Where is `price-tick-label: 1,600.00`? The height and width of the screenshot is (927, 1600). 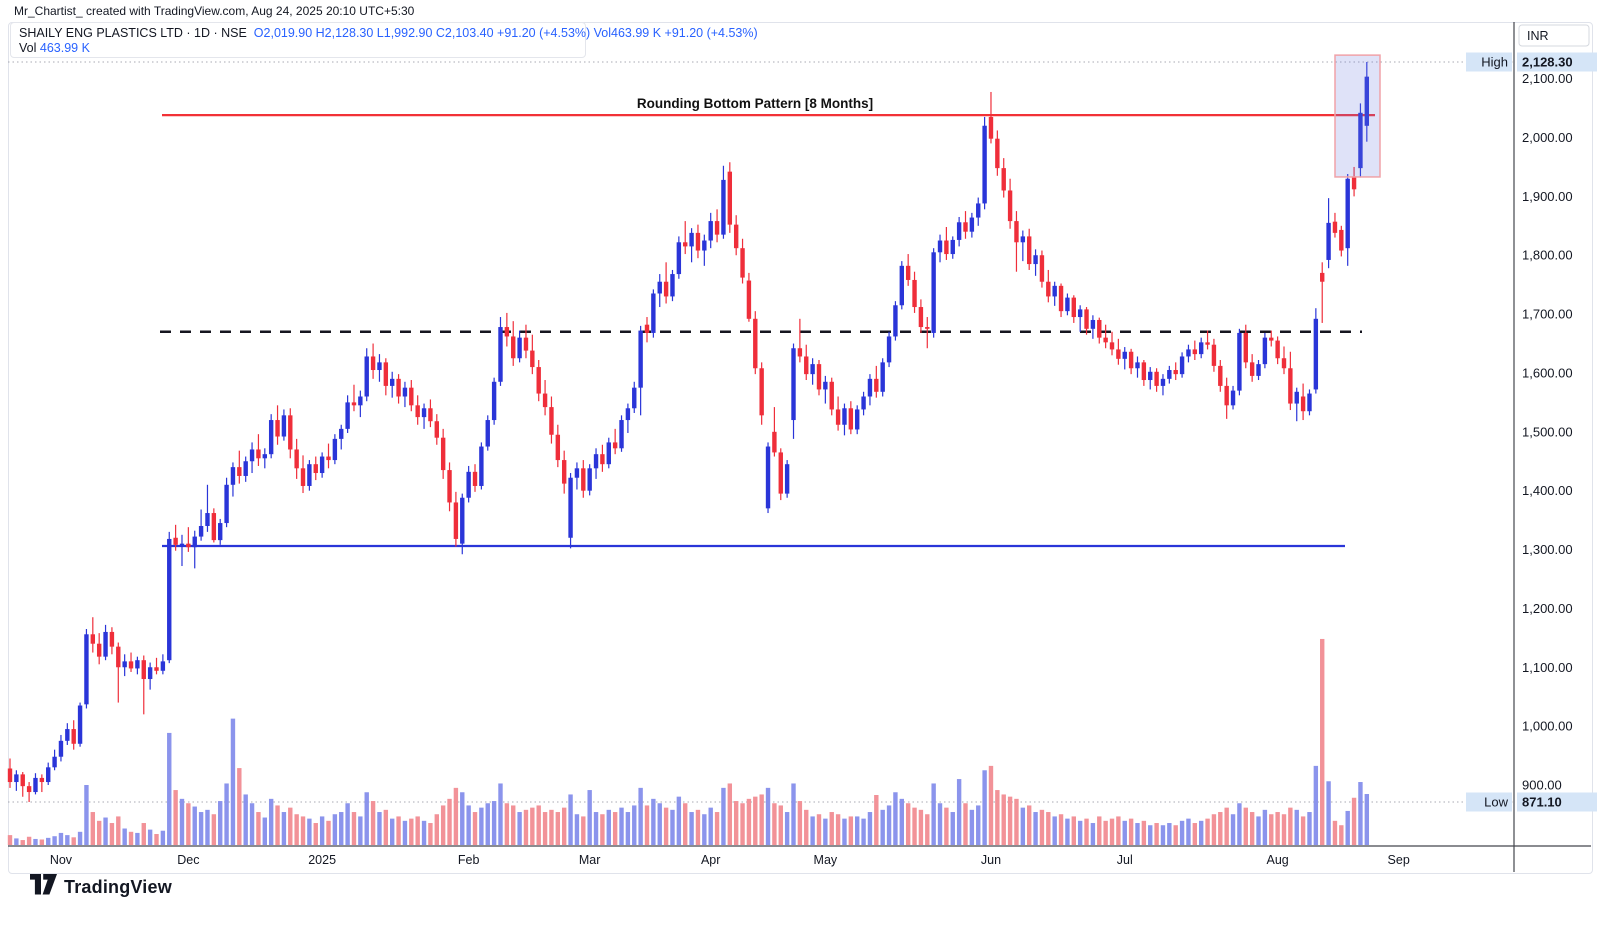
price-tick-label: 1,600.00 is located at coordinates (1547, 372).